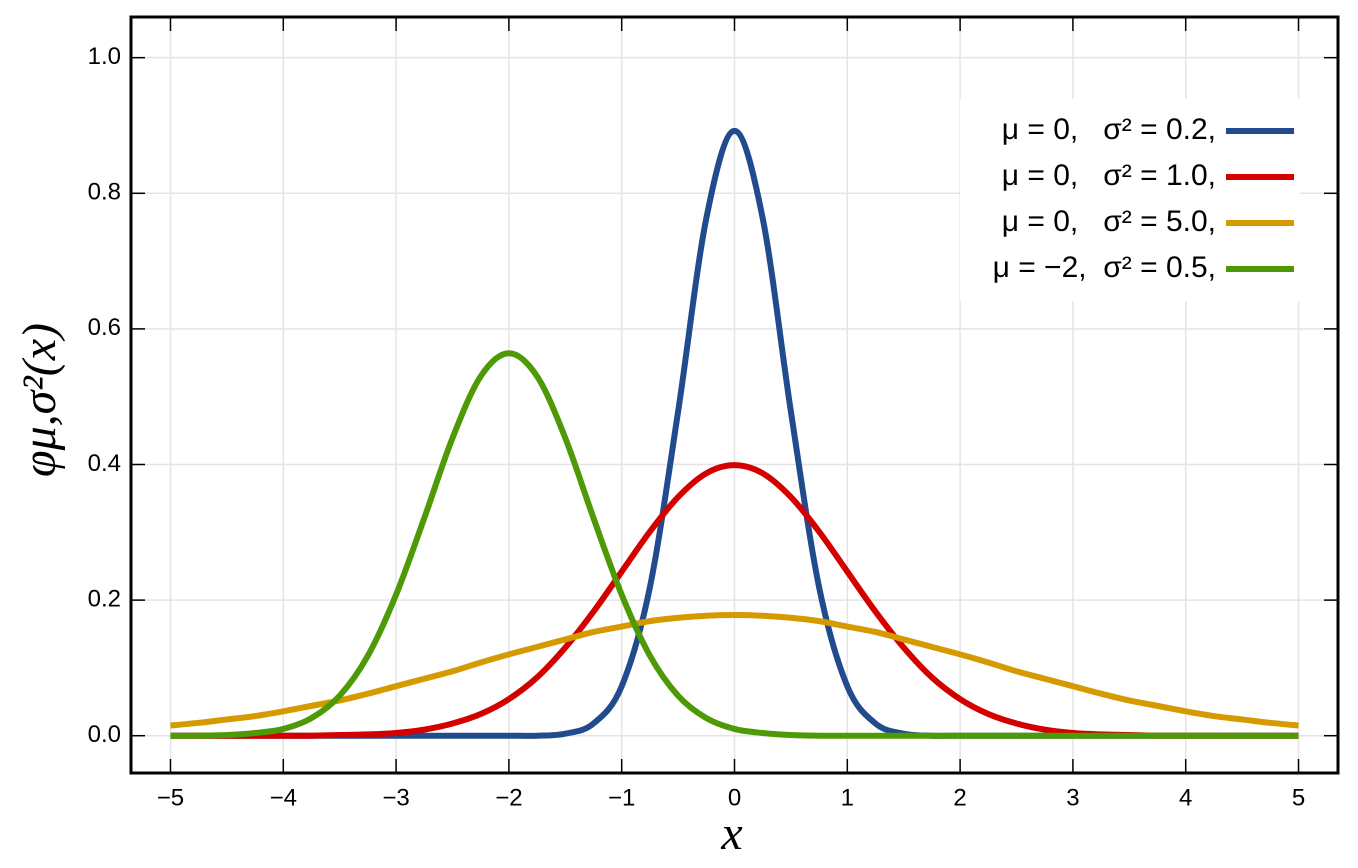 This screenshot has height=868, width=1358. What do you see at coordinates (104, 463) in the screenshot?
I see `y-tick-label: 0.4` at bounding box center [104, 463].